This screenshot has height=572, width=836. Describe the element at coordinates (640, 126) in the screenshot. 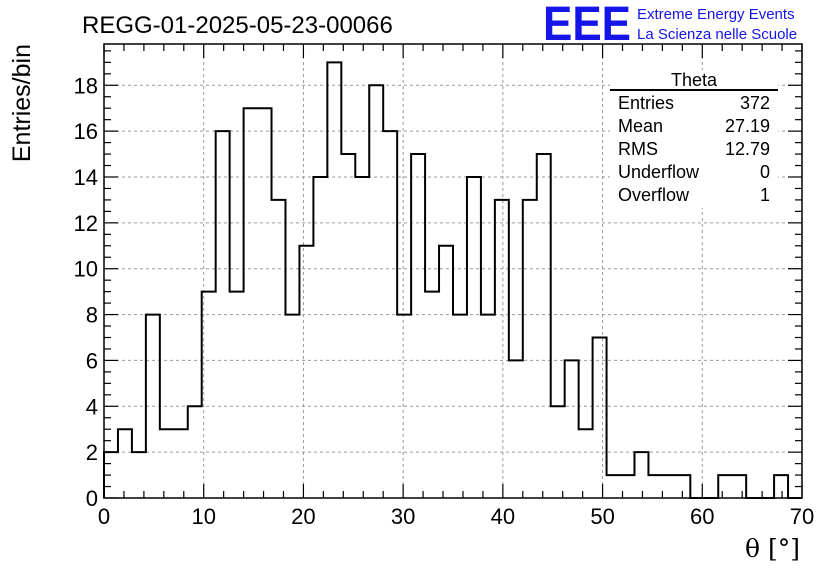

I see `stats-label: Mean` at that location.